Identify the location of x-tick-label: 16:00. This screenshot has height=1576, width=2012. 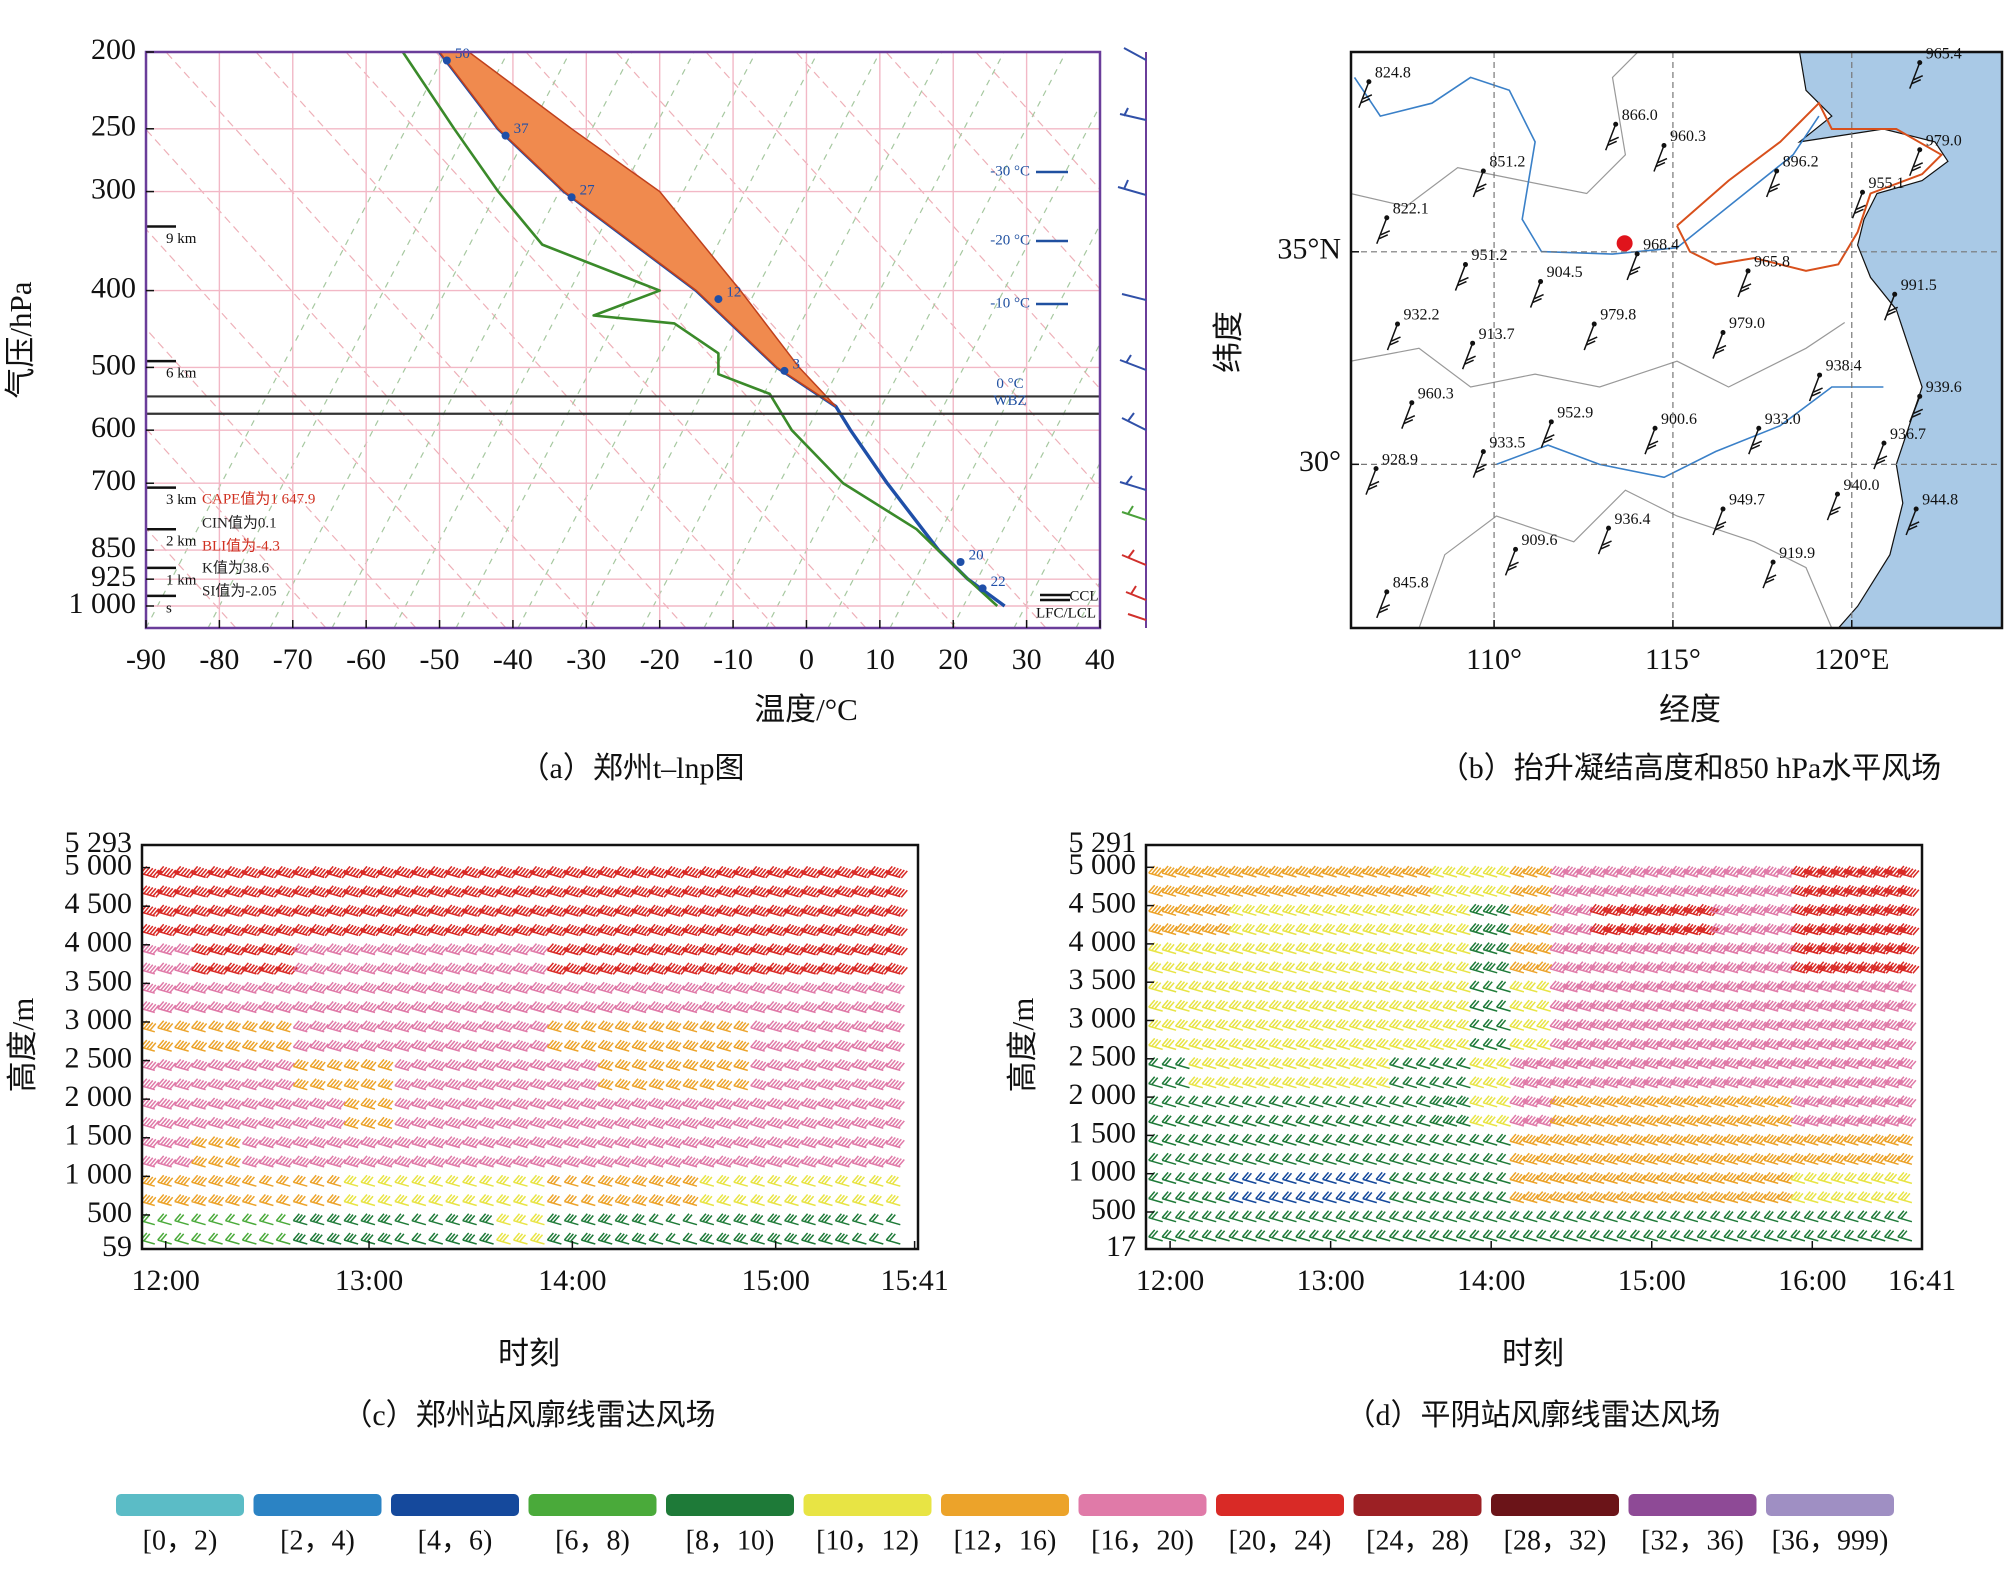
(1812, 1280).